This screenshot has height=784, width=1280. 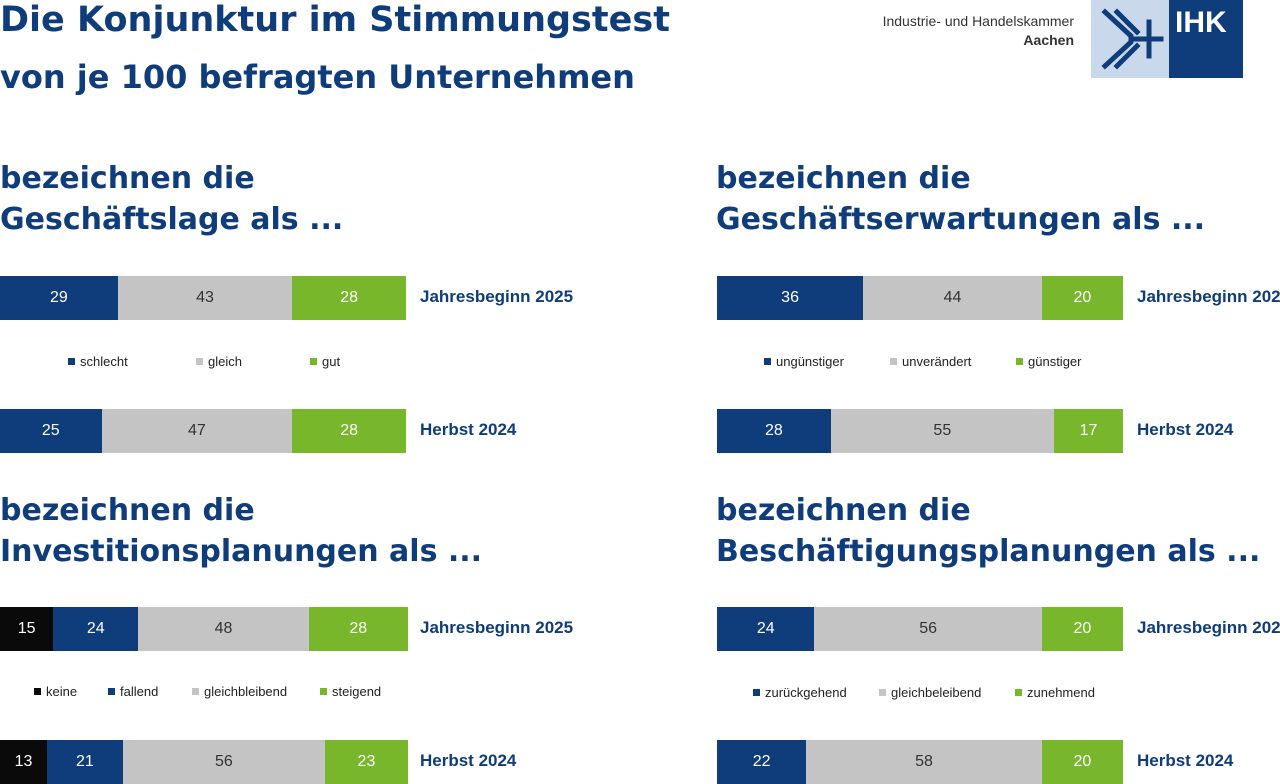 I want to click on legend-label: gleichbleibend, so click(x=246, y=691).